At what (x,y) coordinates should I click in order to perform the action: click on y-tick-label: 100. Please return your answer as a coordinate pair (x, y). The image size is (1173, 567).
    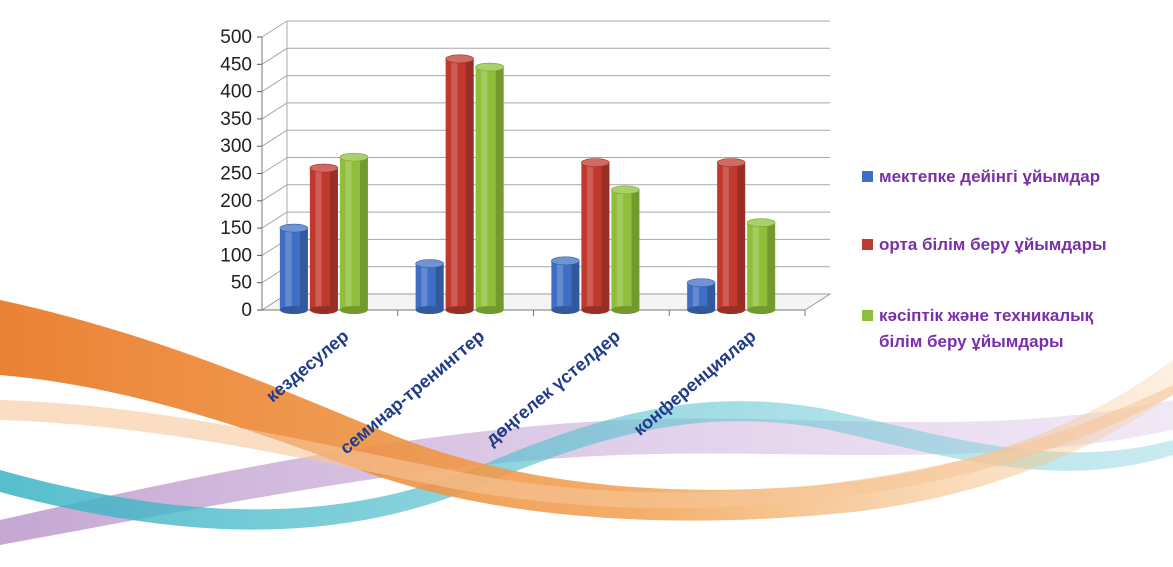
    Looking at the image, I should click on (236, 255).